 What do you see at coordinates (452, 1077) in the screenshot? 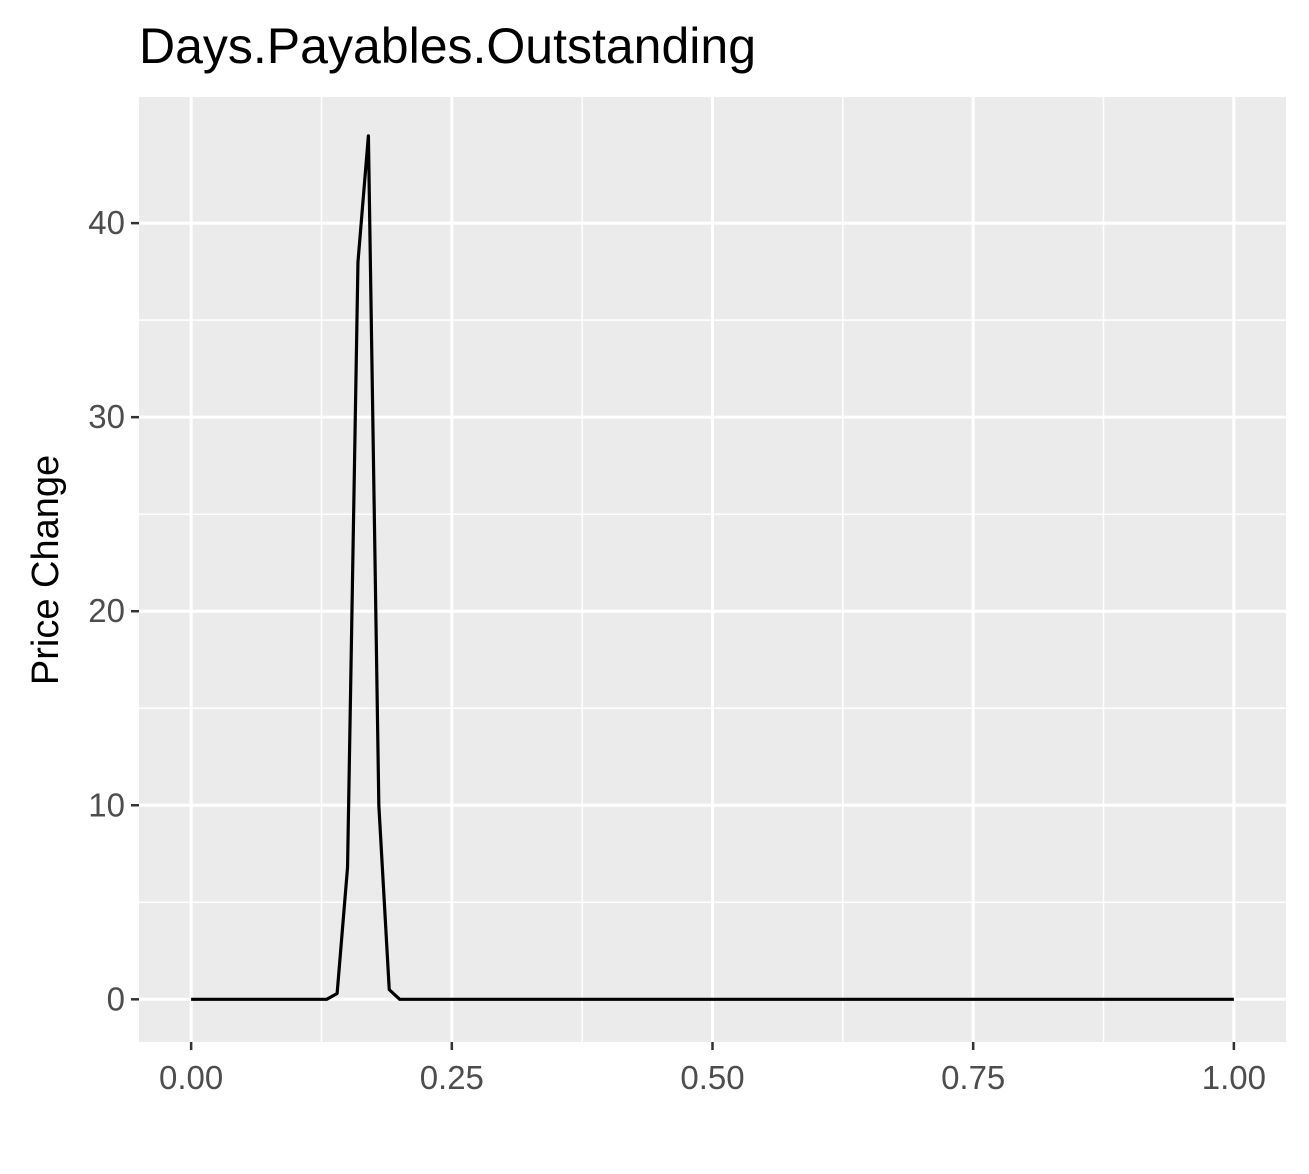
I see `x-tick-label: 0.25` at bounding box center [452, 1077].